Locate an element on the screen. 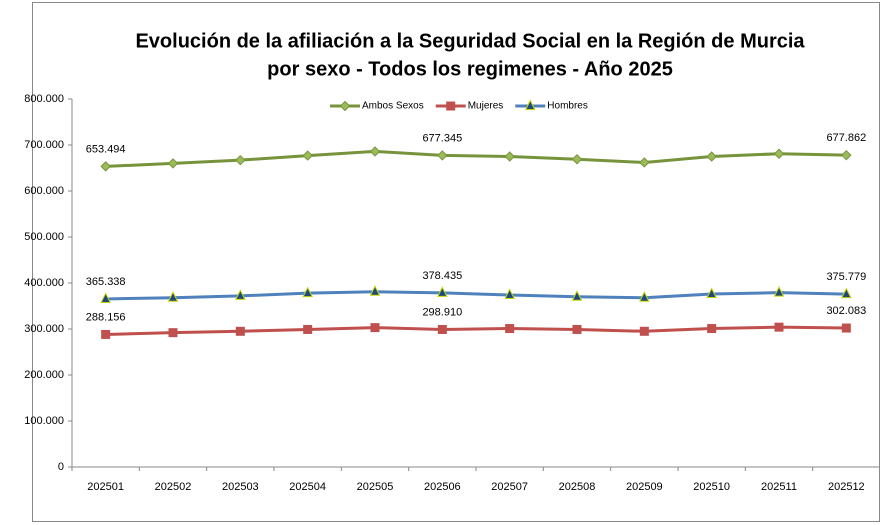  y-tick-label: 800.000 is located at coordinates (44, 99).